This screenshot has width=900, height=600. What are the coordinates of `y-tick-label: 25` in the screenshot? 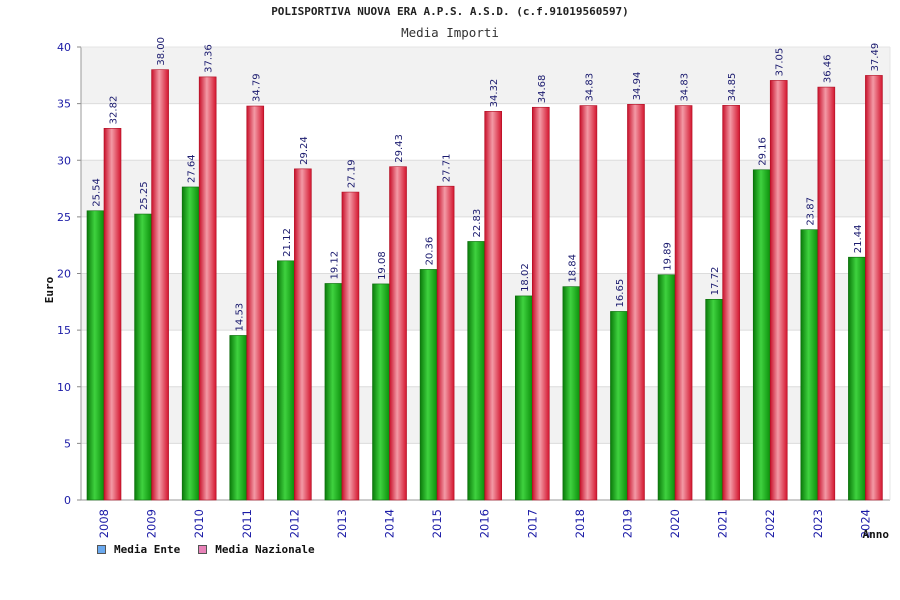 It's located at (64, 217).